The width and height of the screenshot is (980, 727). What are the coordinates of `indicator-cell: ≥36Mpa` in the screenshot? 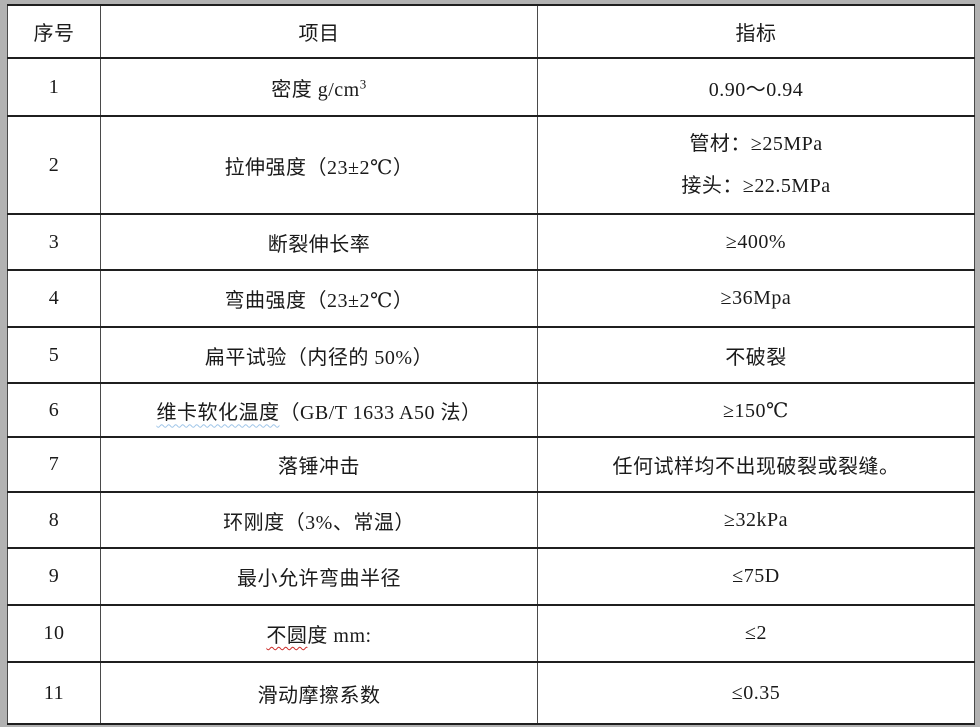 It's located at (756, 298).